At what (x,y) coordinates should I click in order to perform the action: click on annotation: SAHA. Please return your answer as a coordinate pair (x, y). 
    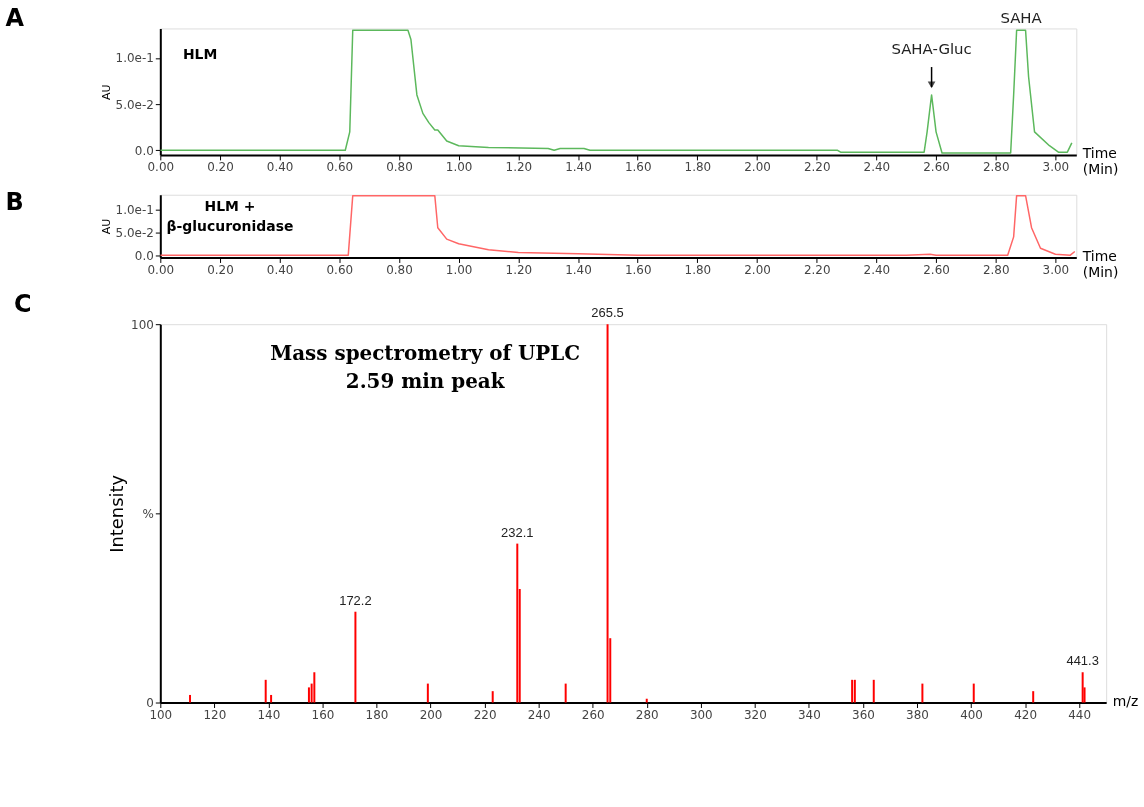
    Looking at the image, I should click on (1021, 18).